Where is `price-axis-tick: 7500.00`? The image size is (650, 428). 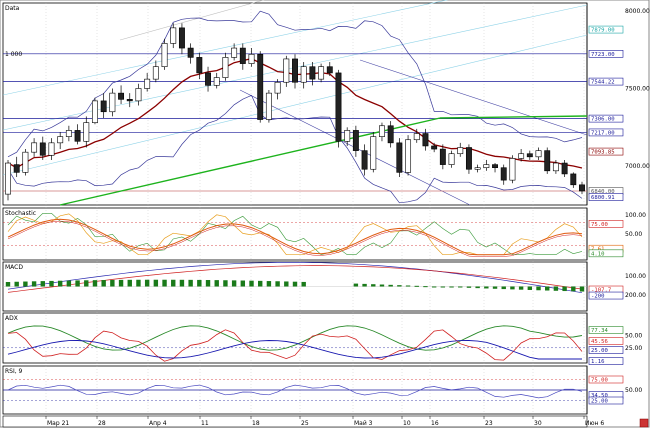
price-axis-tick: 7500.00 is located at coordinates (637, 88).